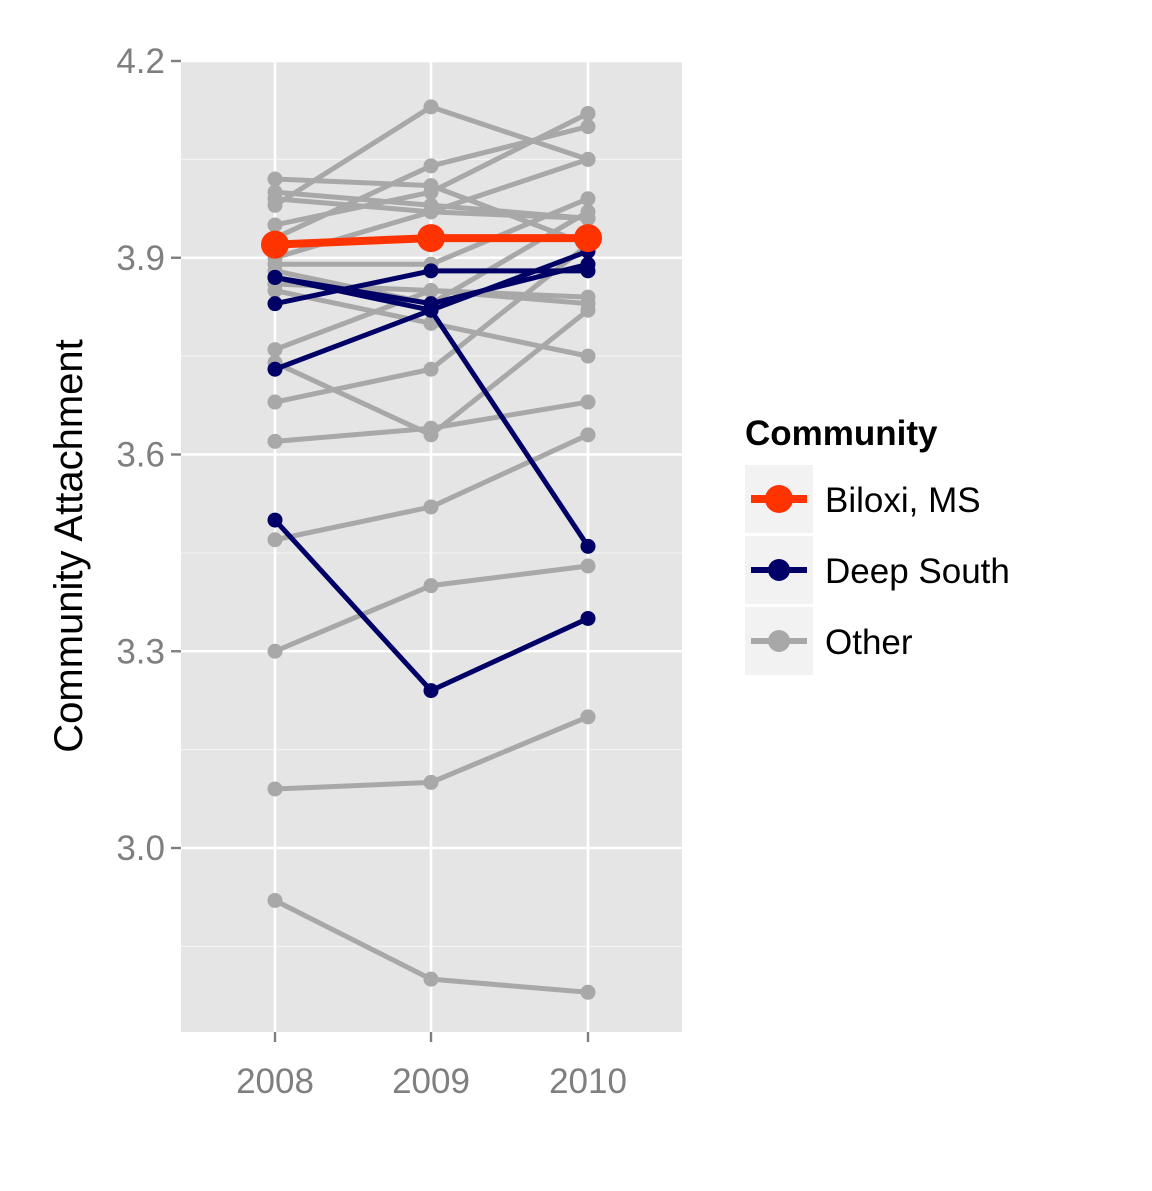  What do you see at coordinates (140, 61) in the screenshot?
I see `y-tick-label: 4.2` at bounding box center [140, 61].